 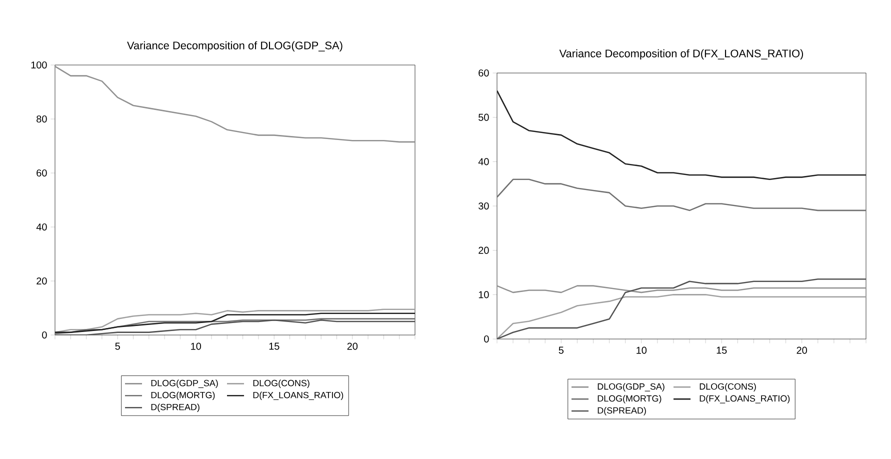 I want to click on y-tick-label: 50, so click(x=483, y=117).